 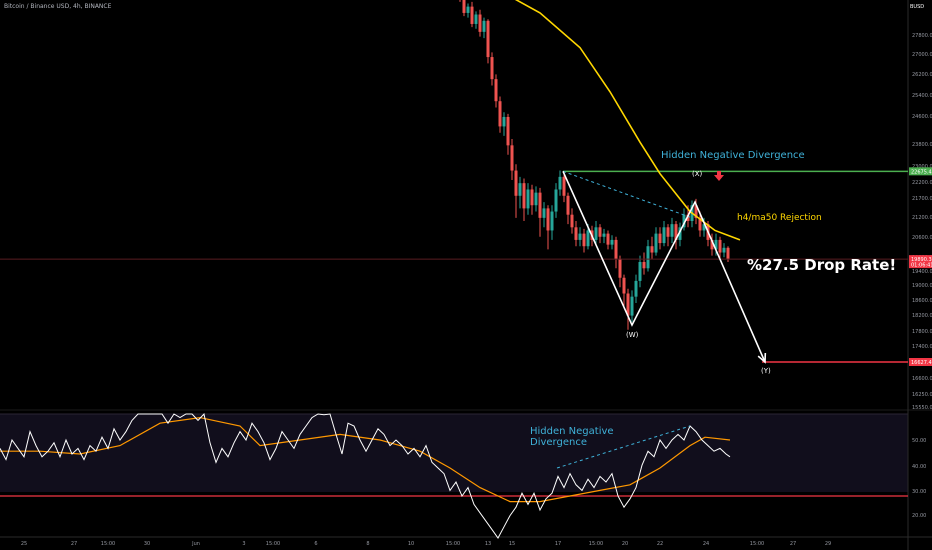 I want to click on annotation-hidden-divergence: Hidden Negative Divergence, so click(x=733, y=155).